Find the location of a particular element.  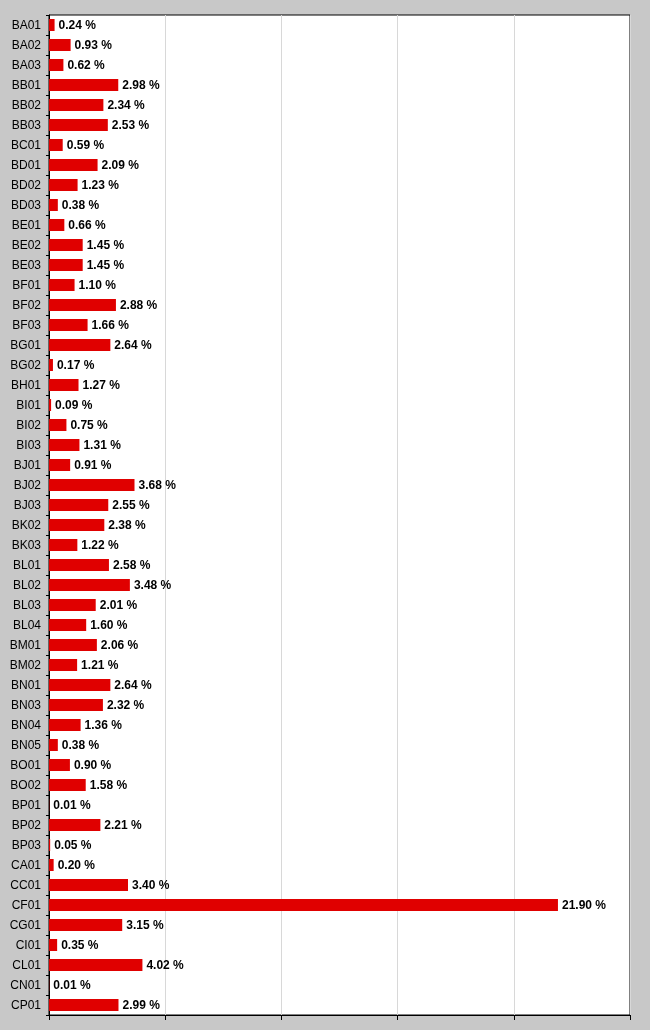

y-tick-label: BD01 is located at coordinates (26, 165).